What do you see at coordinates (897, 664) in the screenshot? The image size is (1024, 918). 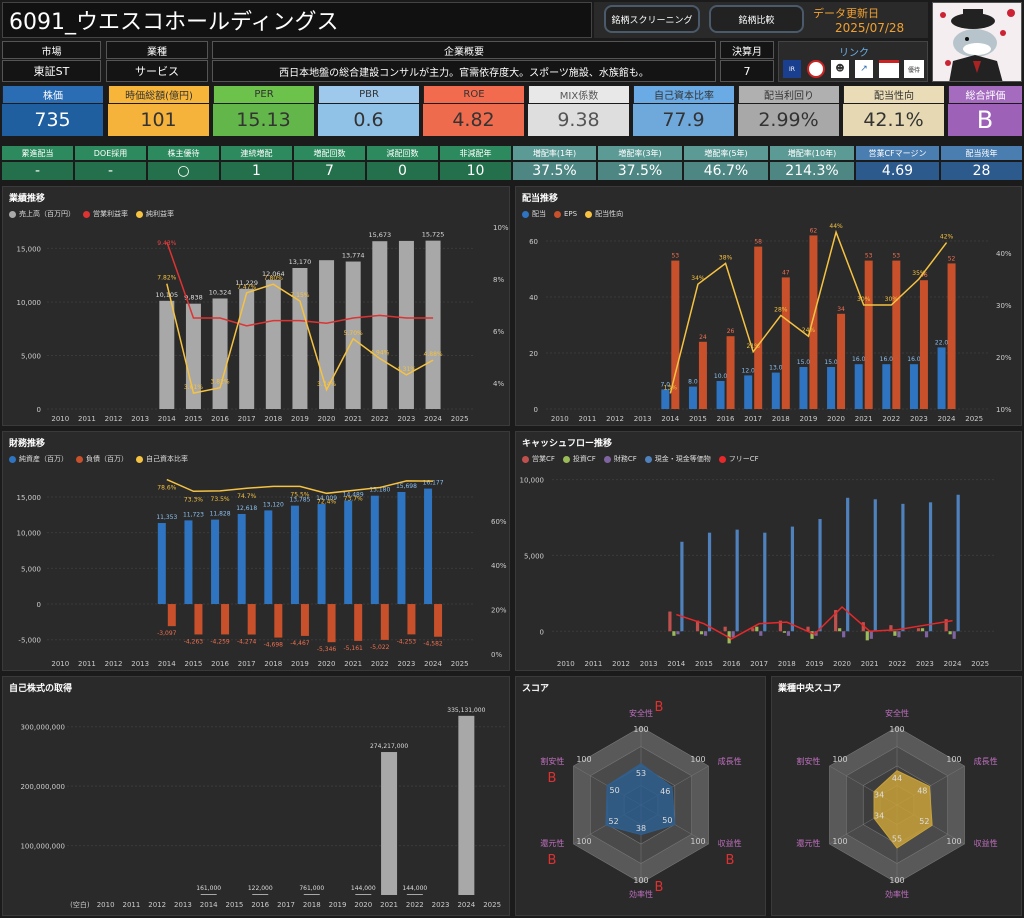 I see `cf-x-tick: 2022` at bounding box center [897, 664].